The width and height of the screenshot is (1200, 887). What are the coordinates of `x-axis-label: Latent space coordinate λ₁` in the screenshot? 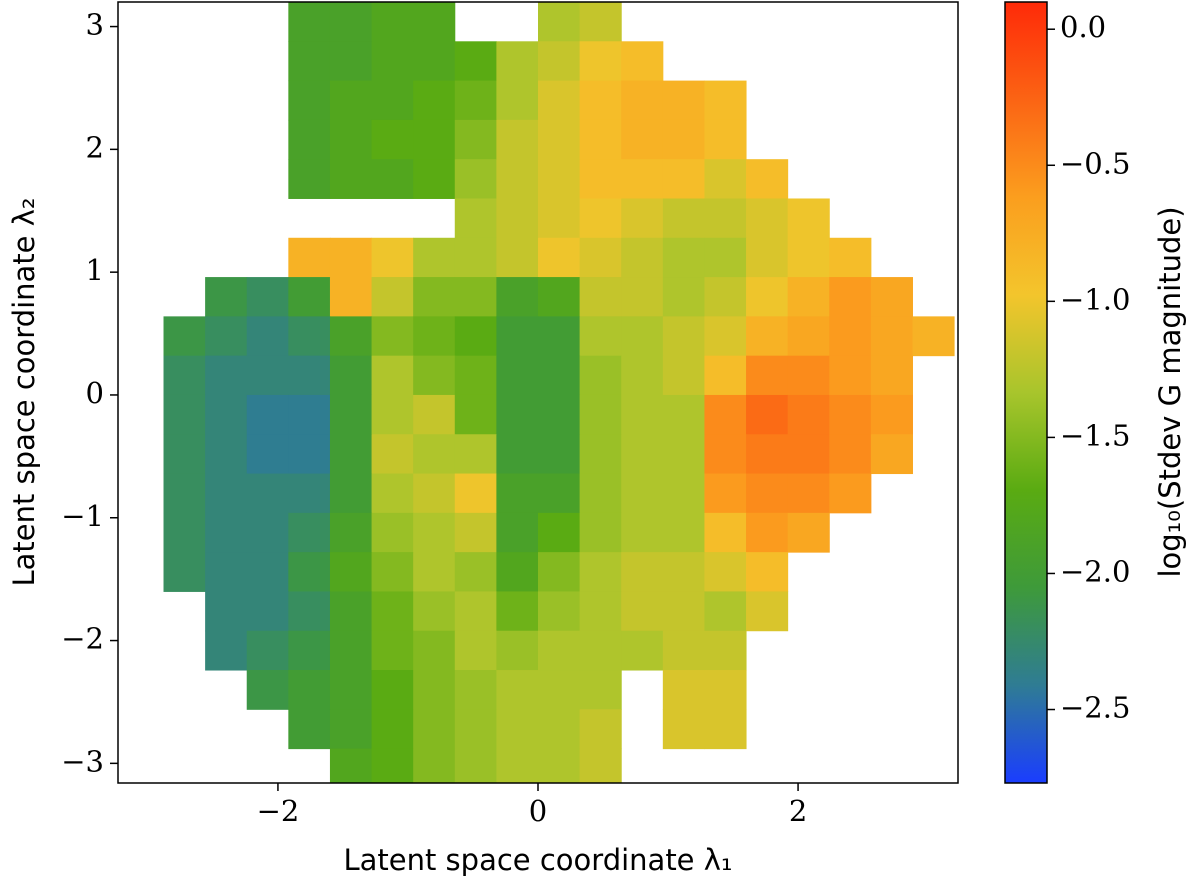 It's located at (537, 860).